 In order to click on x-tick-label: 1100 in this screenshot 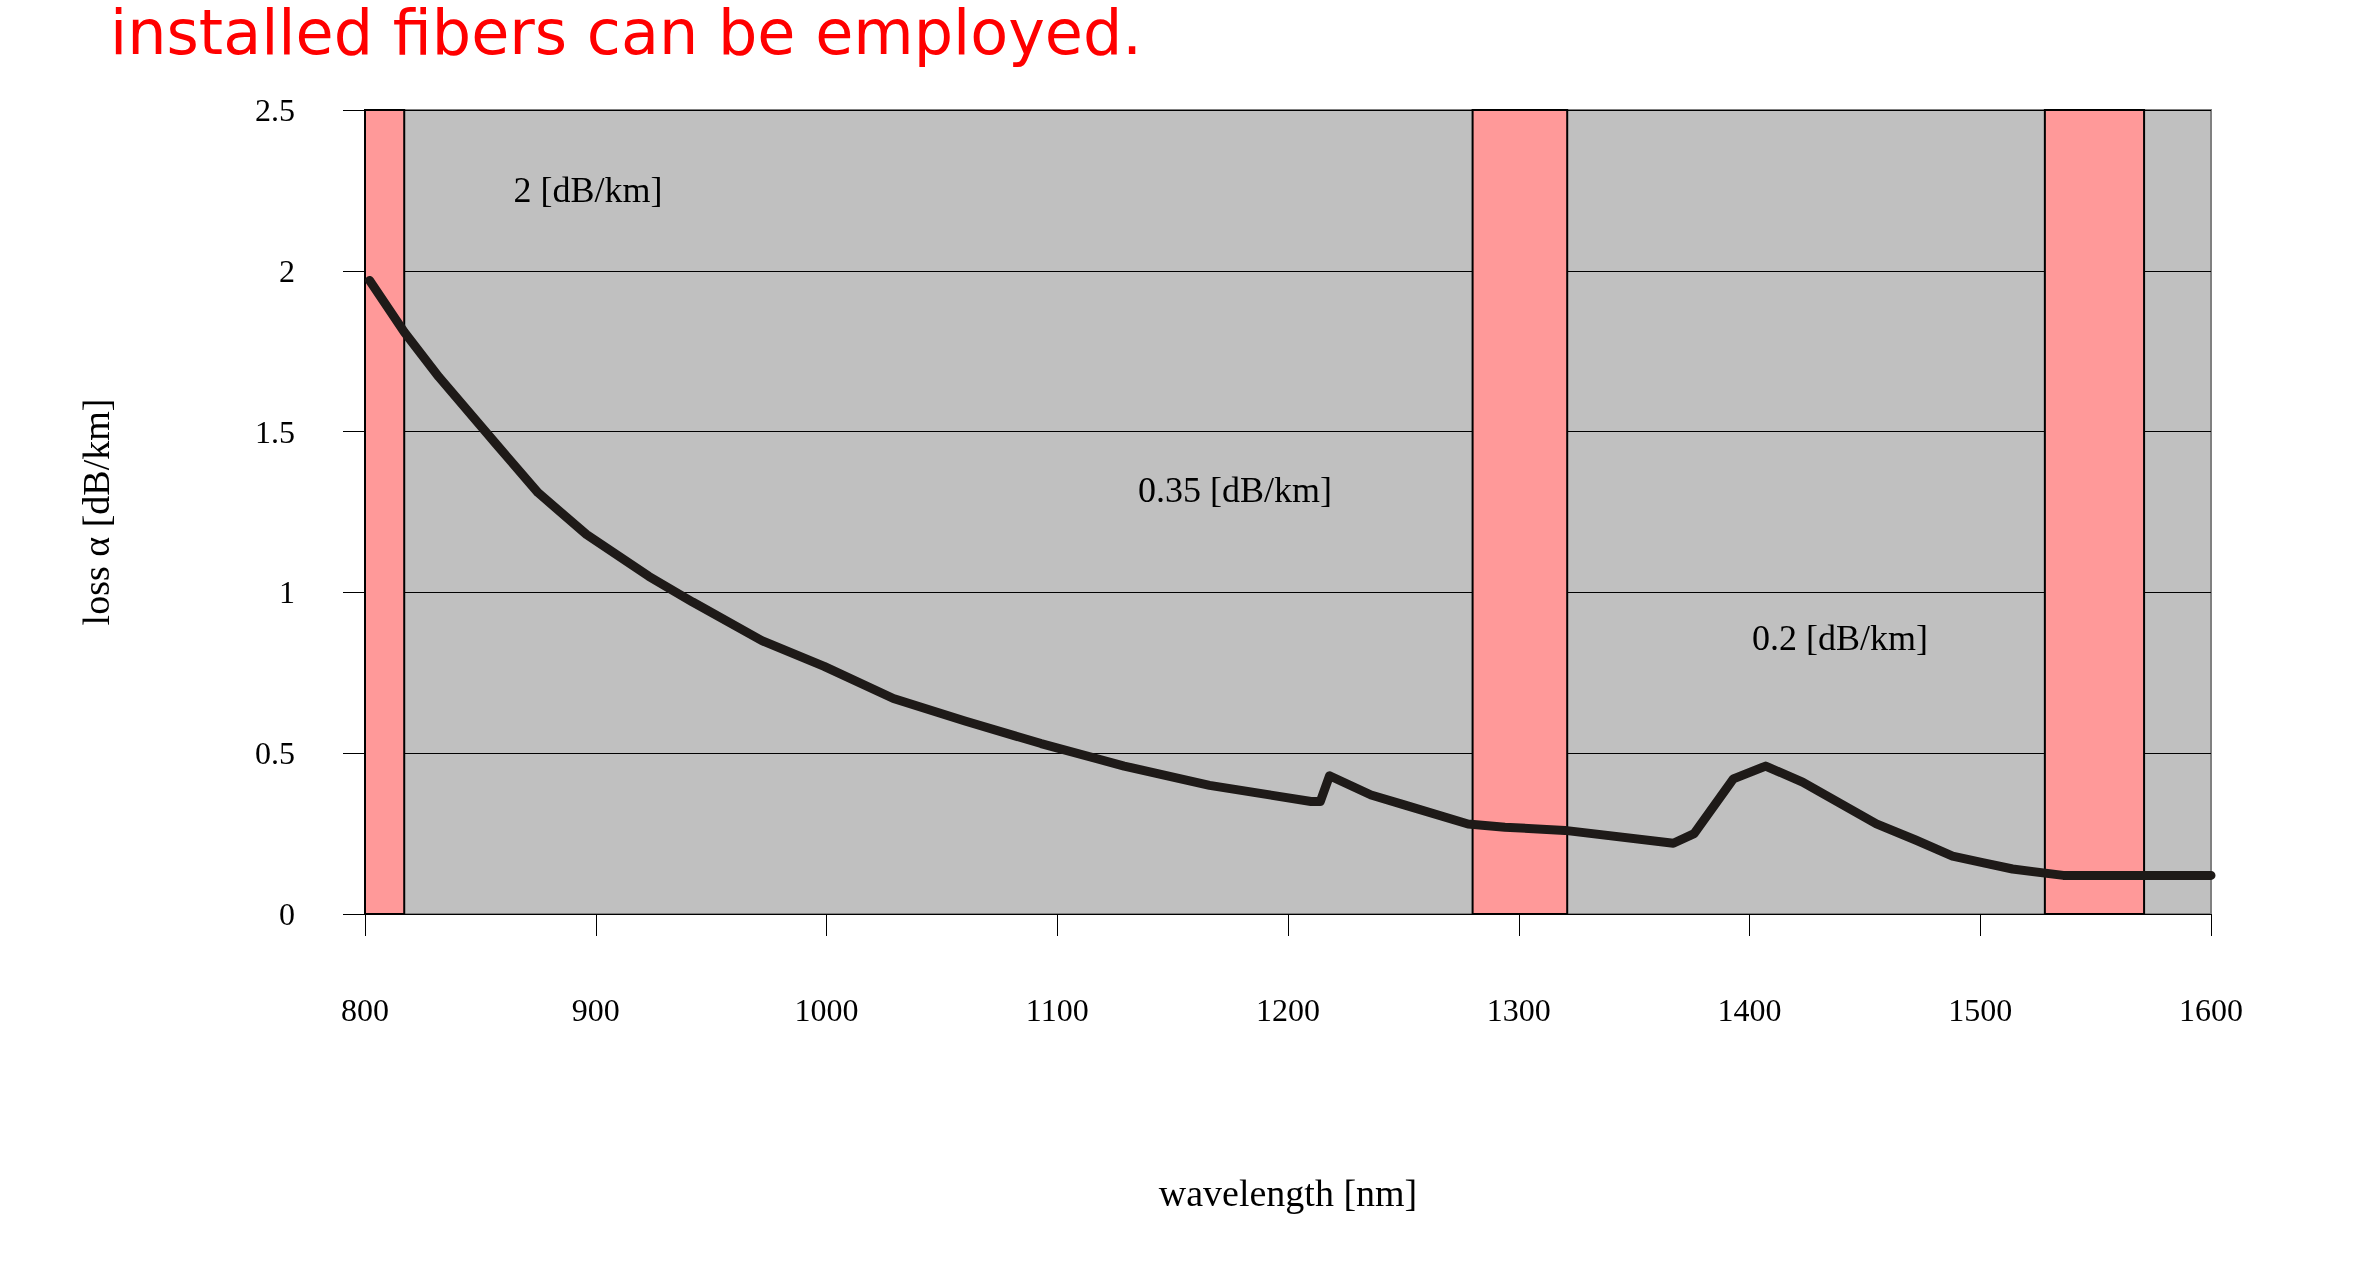, I will do `click(1057, 1010)`.